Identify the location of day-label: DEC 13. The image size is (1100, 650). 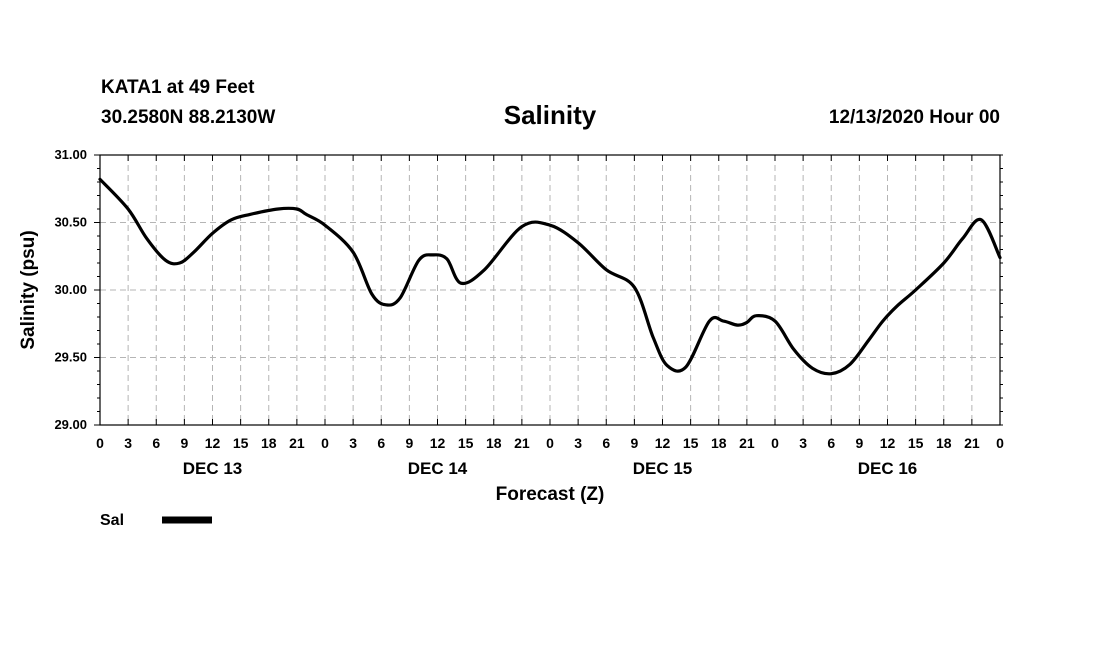
(213, 468).